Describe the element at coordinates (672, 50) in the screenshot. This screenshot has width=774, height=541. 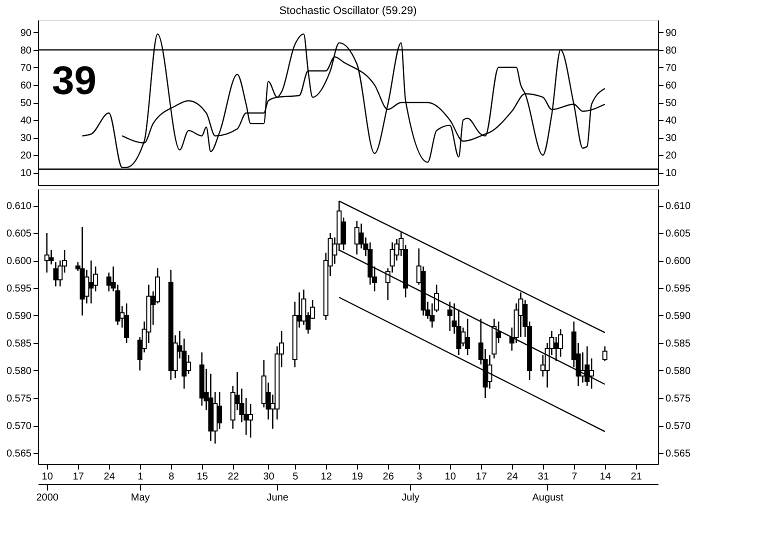
I see `y2-tick-label: 80` at that location.